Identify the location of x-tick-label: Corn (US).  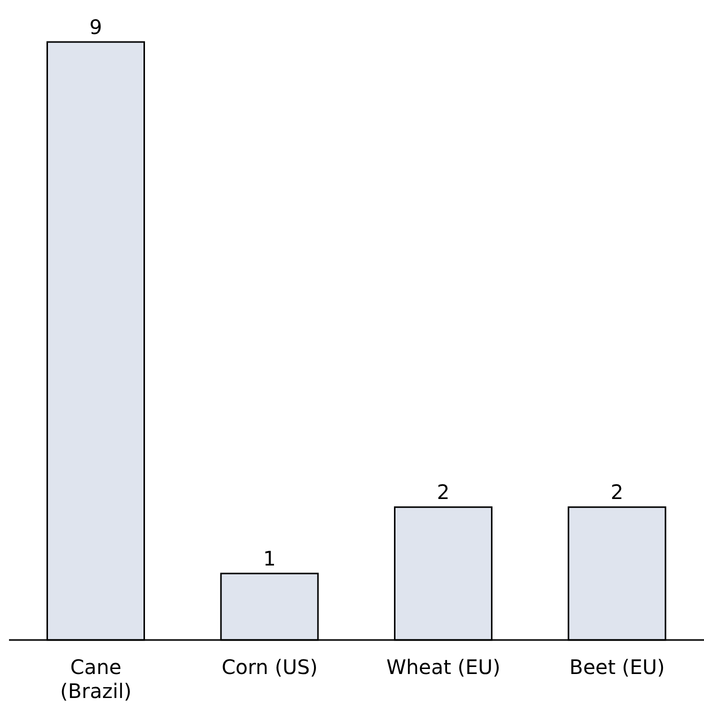
(270, 667).